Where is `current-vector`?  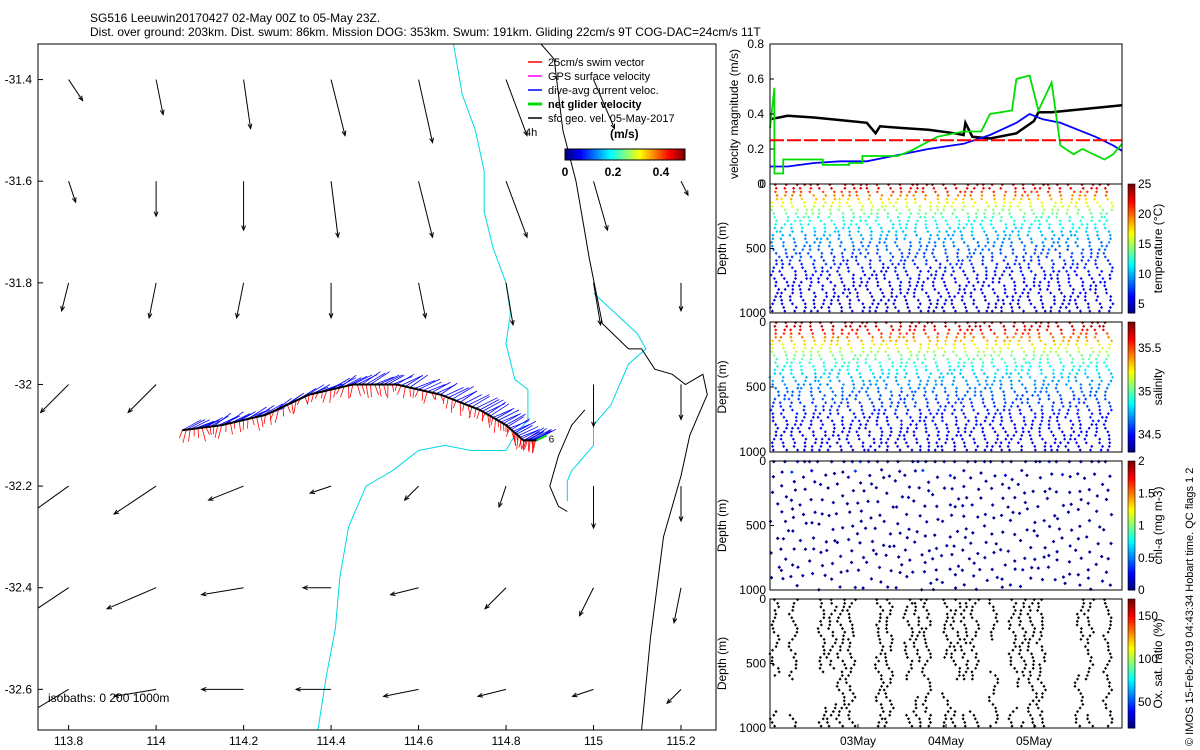
current-vector is located at coordinates (510, 418).